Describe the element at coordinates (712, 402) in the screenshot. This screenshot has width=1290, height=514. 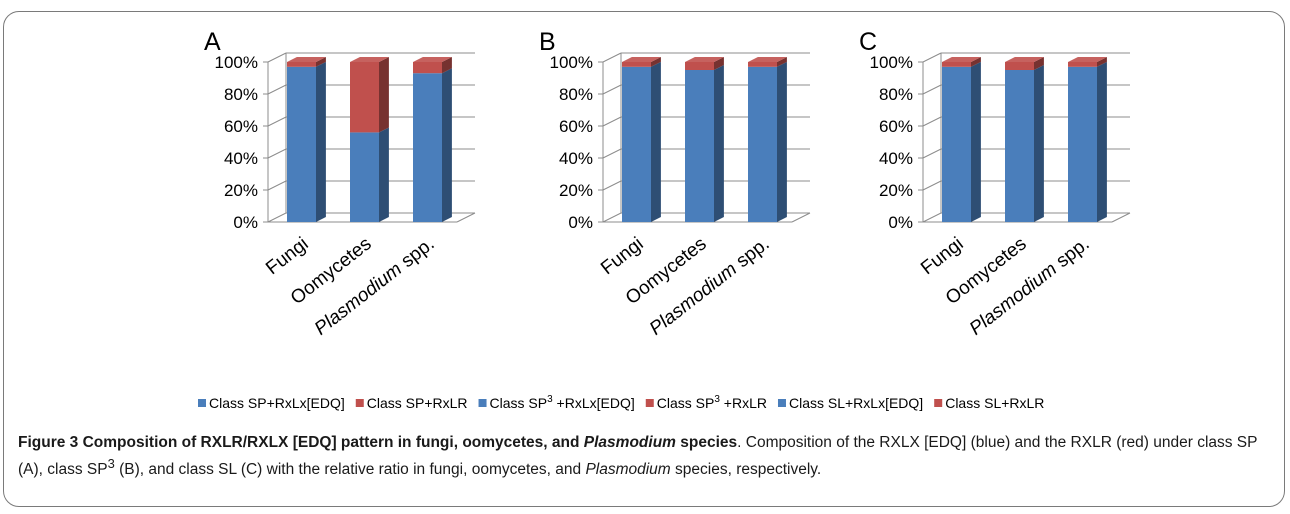
I see `legend-label: Class SP3 +RxLR` at that location.